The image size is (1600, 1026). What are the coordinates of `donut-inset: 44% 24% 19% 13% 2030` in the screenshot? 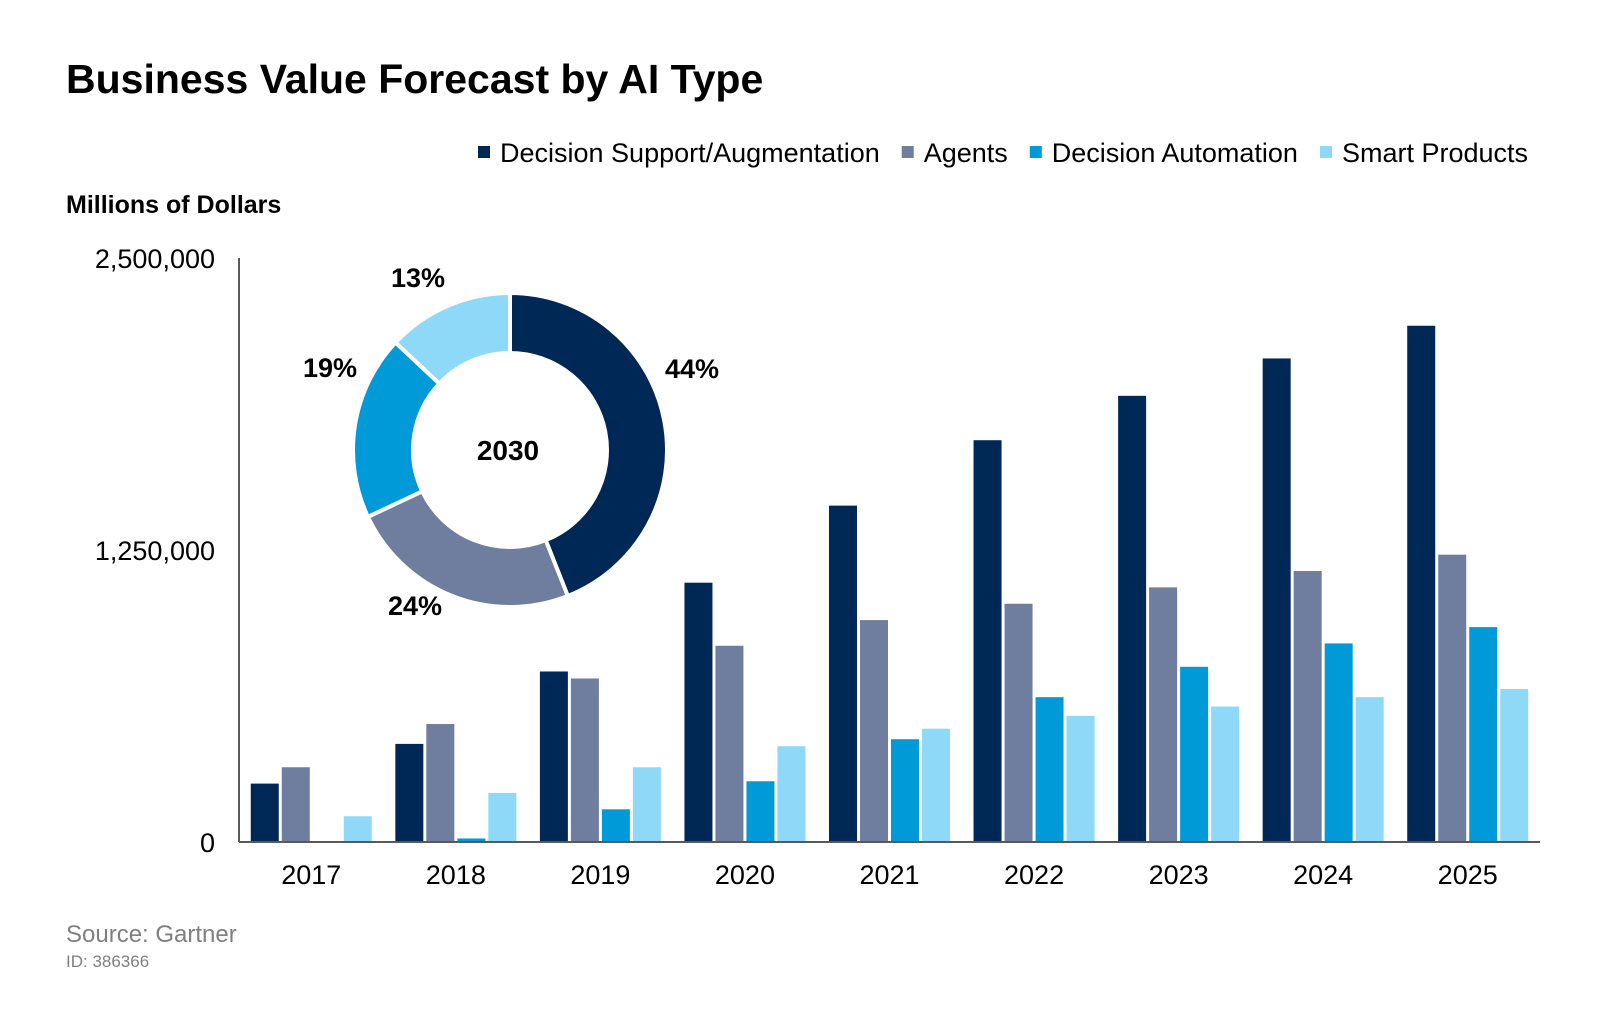 It's located at (511, 442).